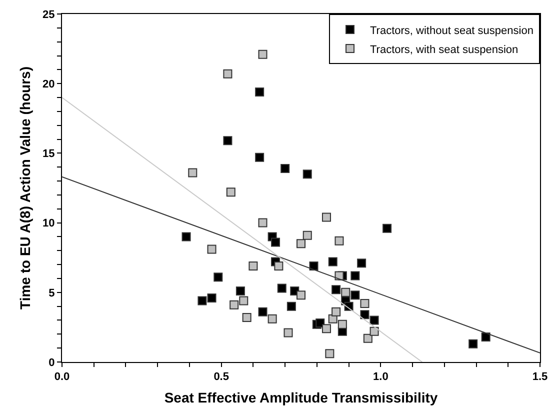  I want to click on x-axis-title: Seat Effective Amplitude Transmissibility, so click(301, 398).